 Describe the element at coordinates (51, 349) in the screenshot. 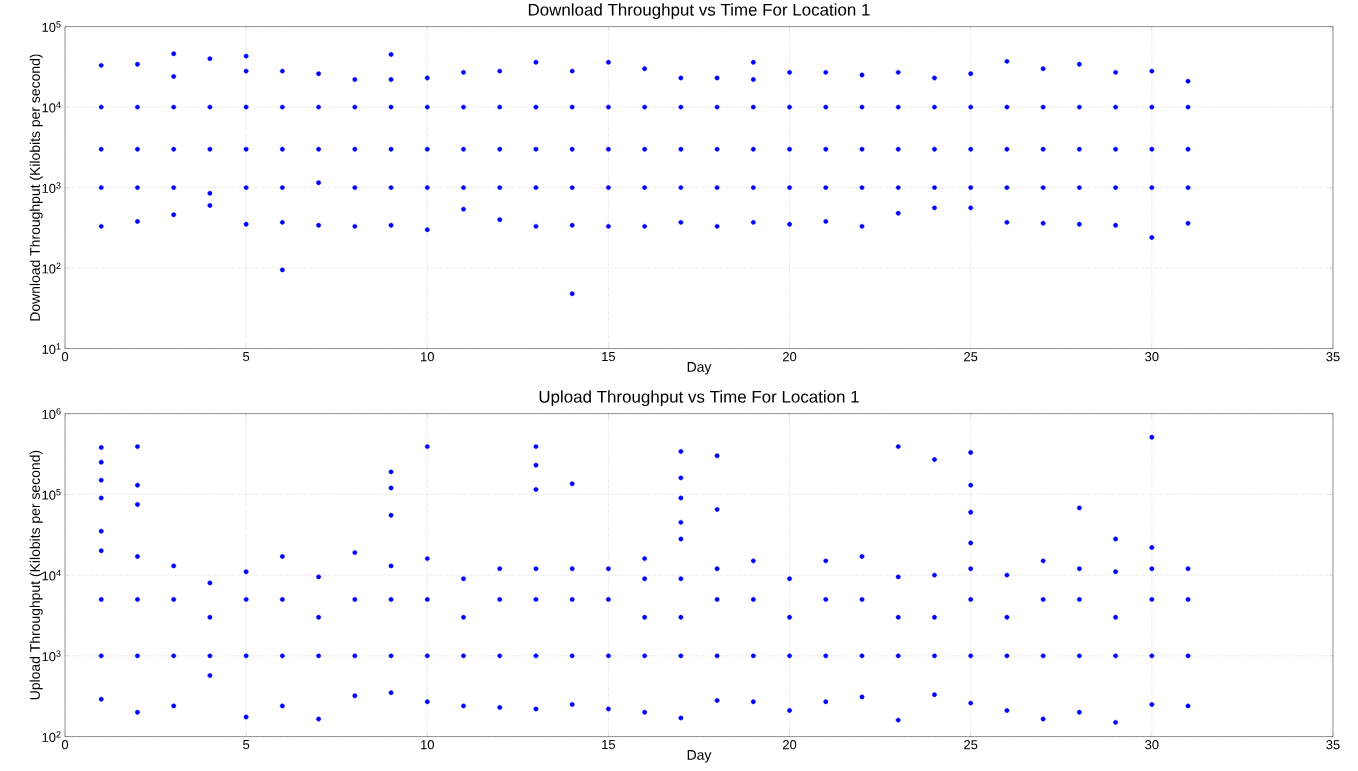

I see `y-tick-label: 10$^{1}$` at that location.